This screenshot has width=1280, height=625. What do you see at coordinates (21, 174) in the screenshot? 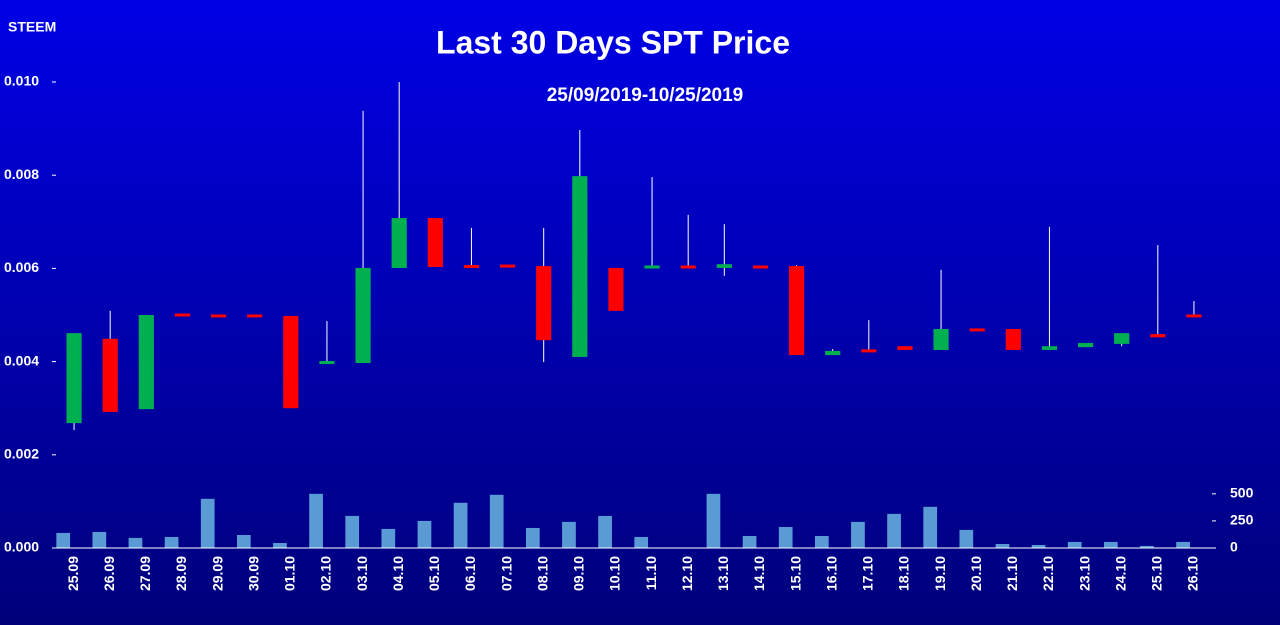
I see `y-tick-label: 0.008` at bounding box center [21, 174].